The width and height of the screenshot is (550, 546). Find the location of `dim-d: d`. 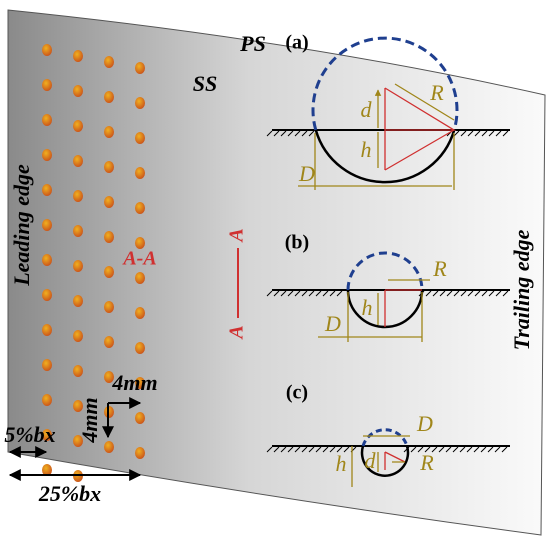

dim-d: d is located at coordinates (371, 460).